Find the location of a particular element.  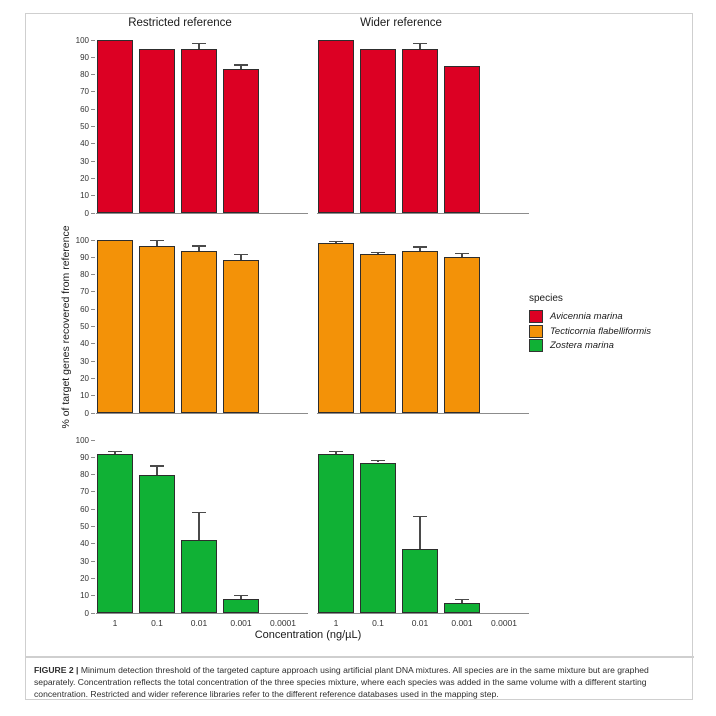

legend-label-tecticornia-flabelliformis: Tecticornia flabelliformis is located at coordinates (601, 331).